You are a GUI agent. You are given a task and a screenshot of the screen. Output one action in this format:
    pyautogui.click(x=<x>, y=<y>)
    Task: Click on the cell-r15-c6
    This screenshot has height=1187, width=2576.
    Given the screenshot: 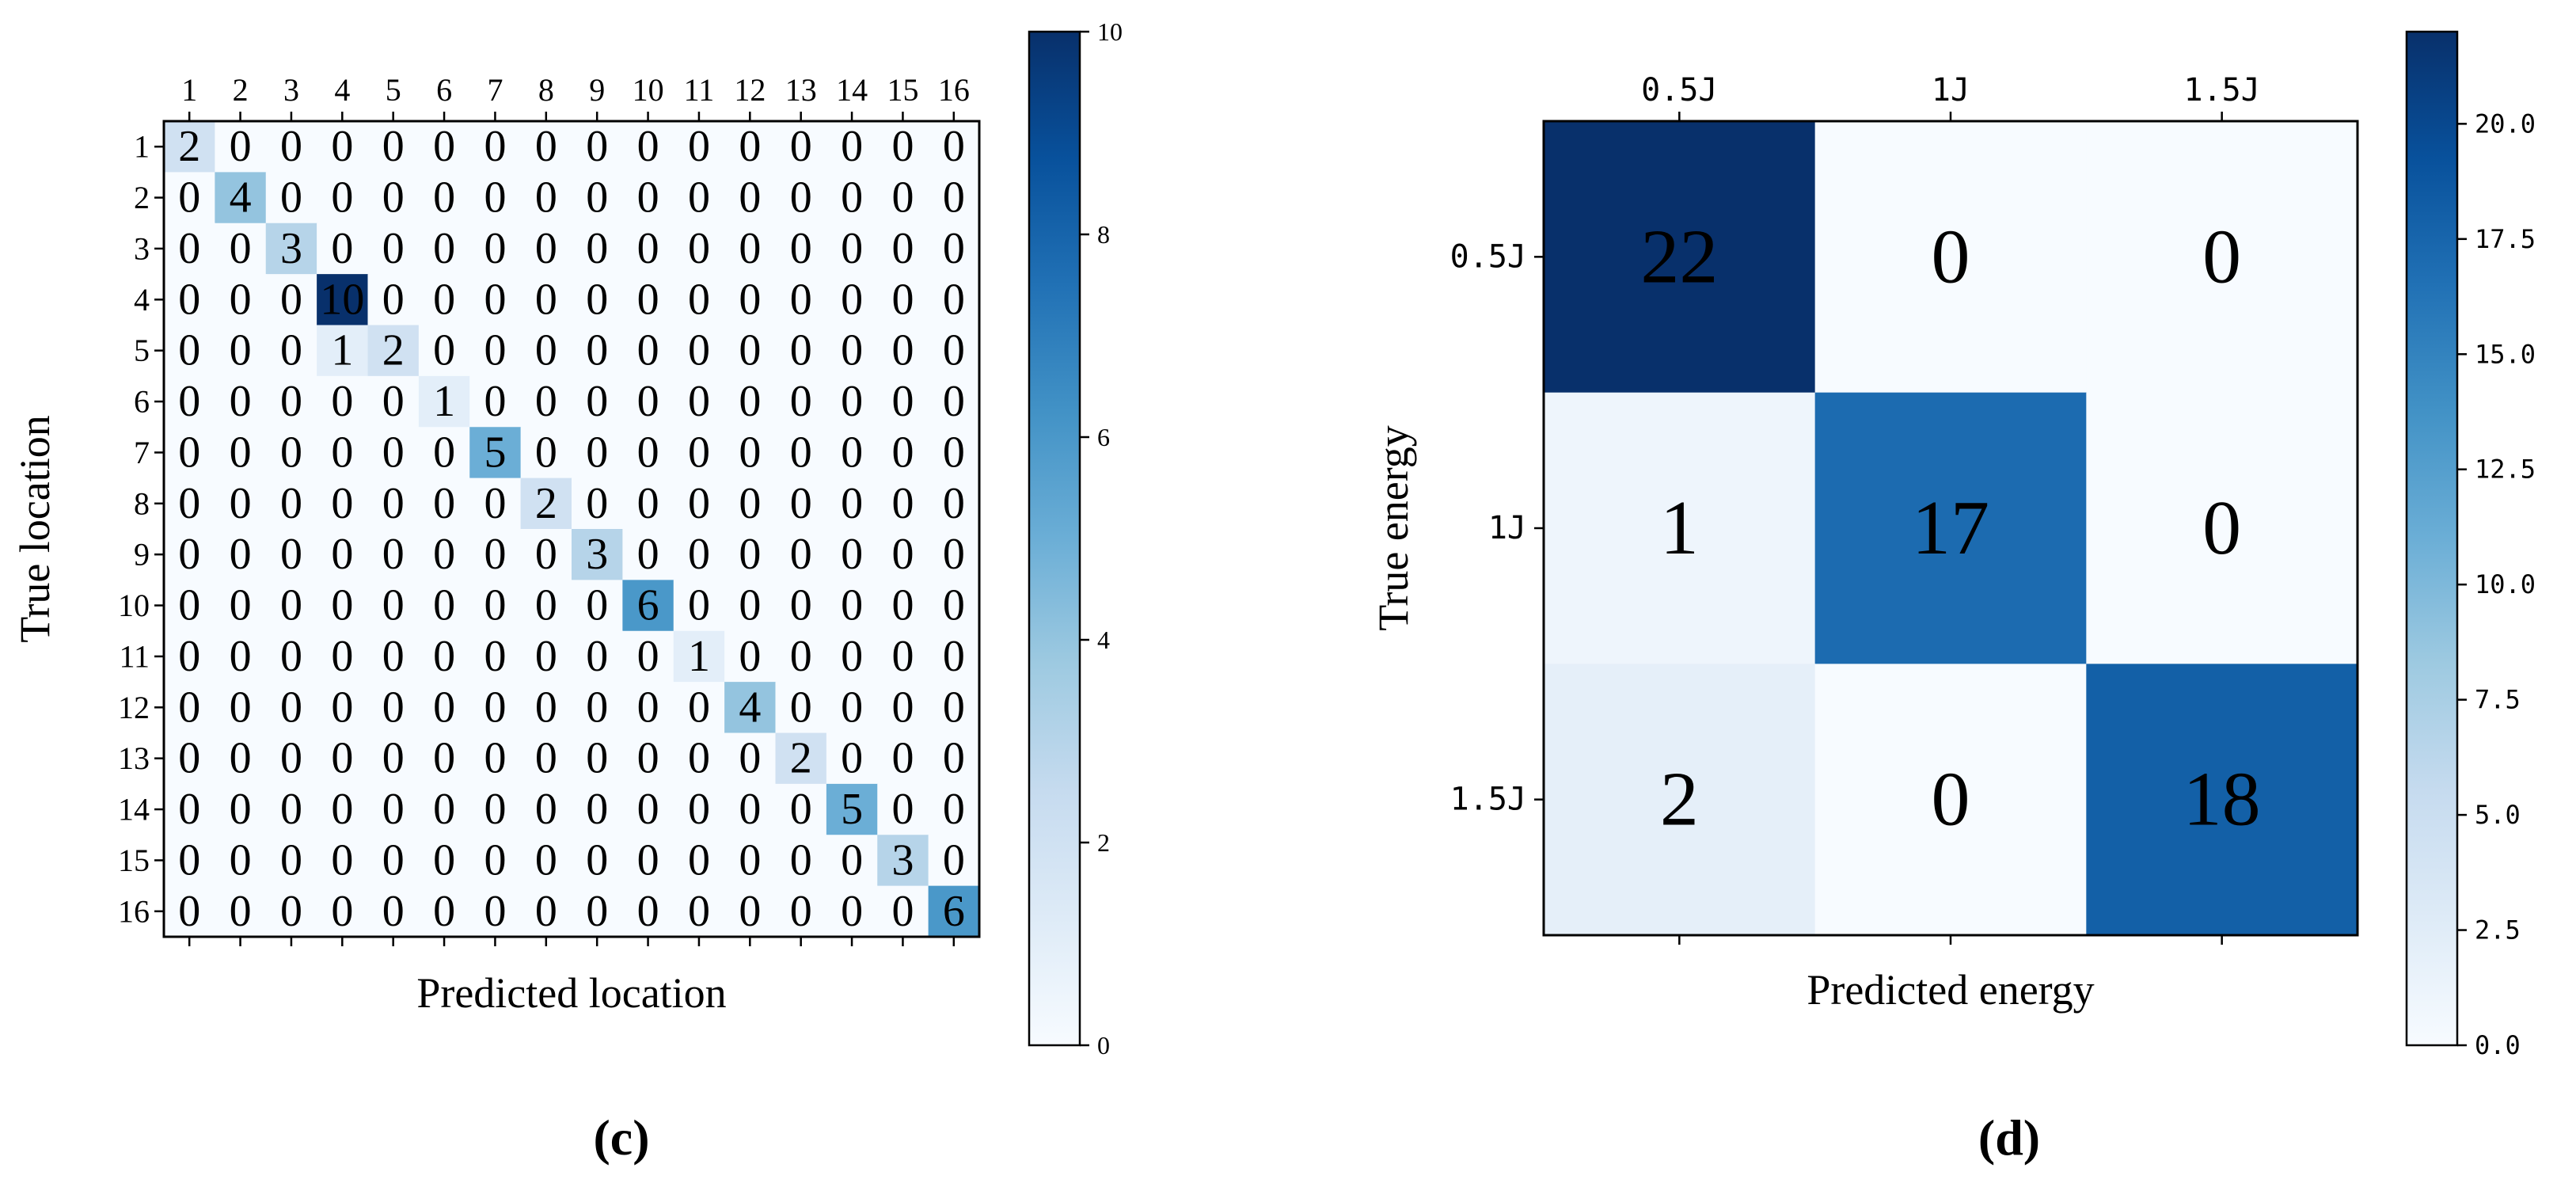 What is the action you would take?
    pyautogui.click(x=444, y=861)
    